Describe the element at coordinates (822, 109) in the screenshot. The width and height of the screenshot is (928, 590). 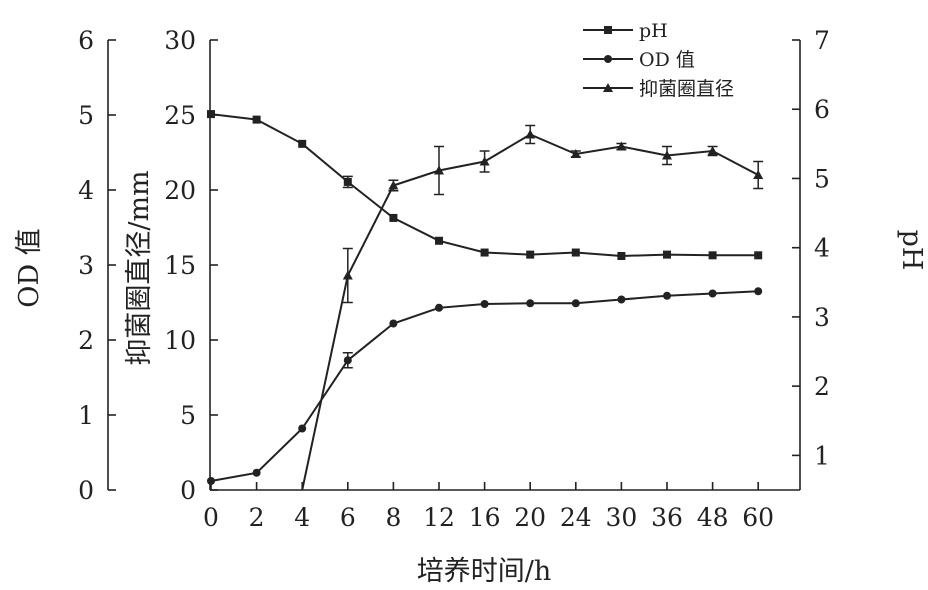
I see `right-tick-label: 6` at that location.